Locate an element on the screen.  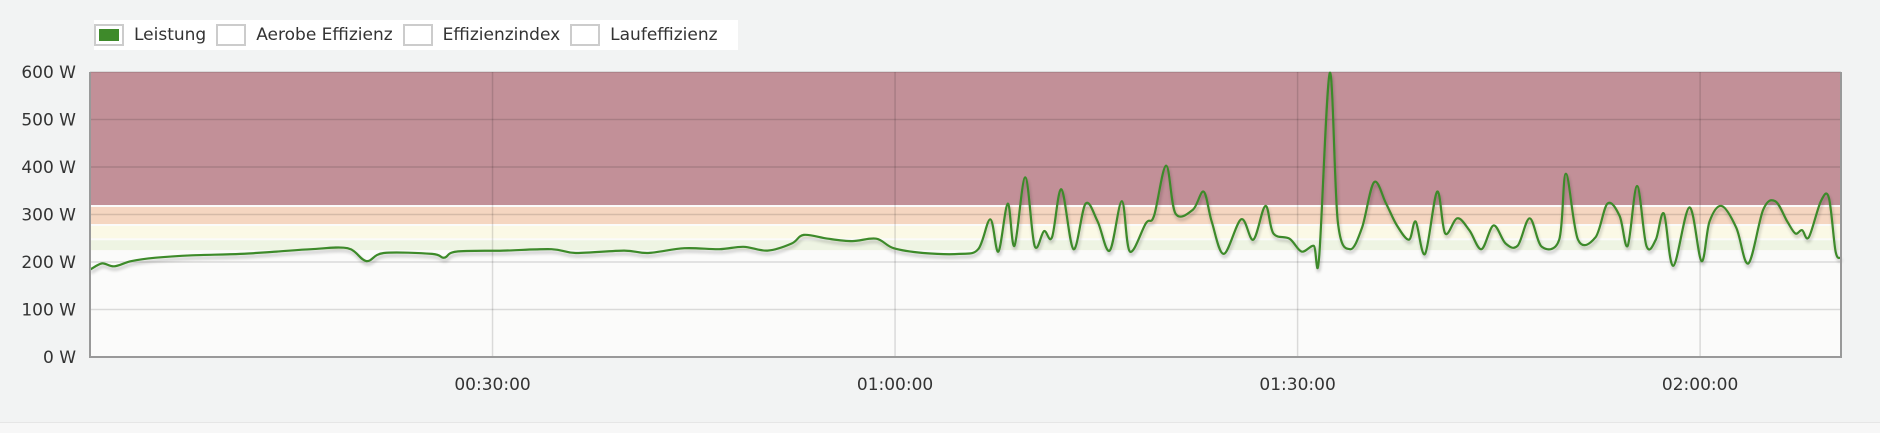
legend-checkbox-effizienzindex is located at coordinates (417, 35).